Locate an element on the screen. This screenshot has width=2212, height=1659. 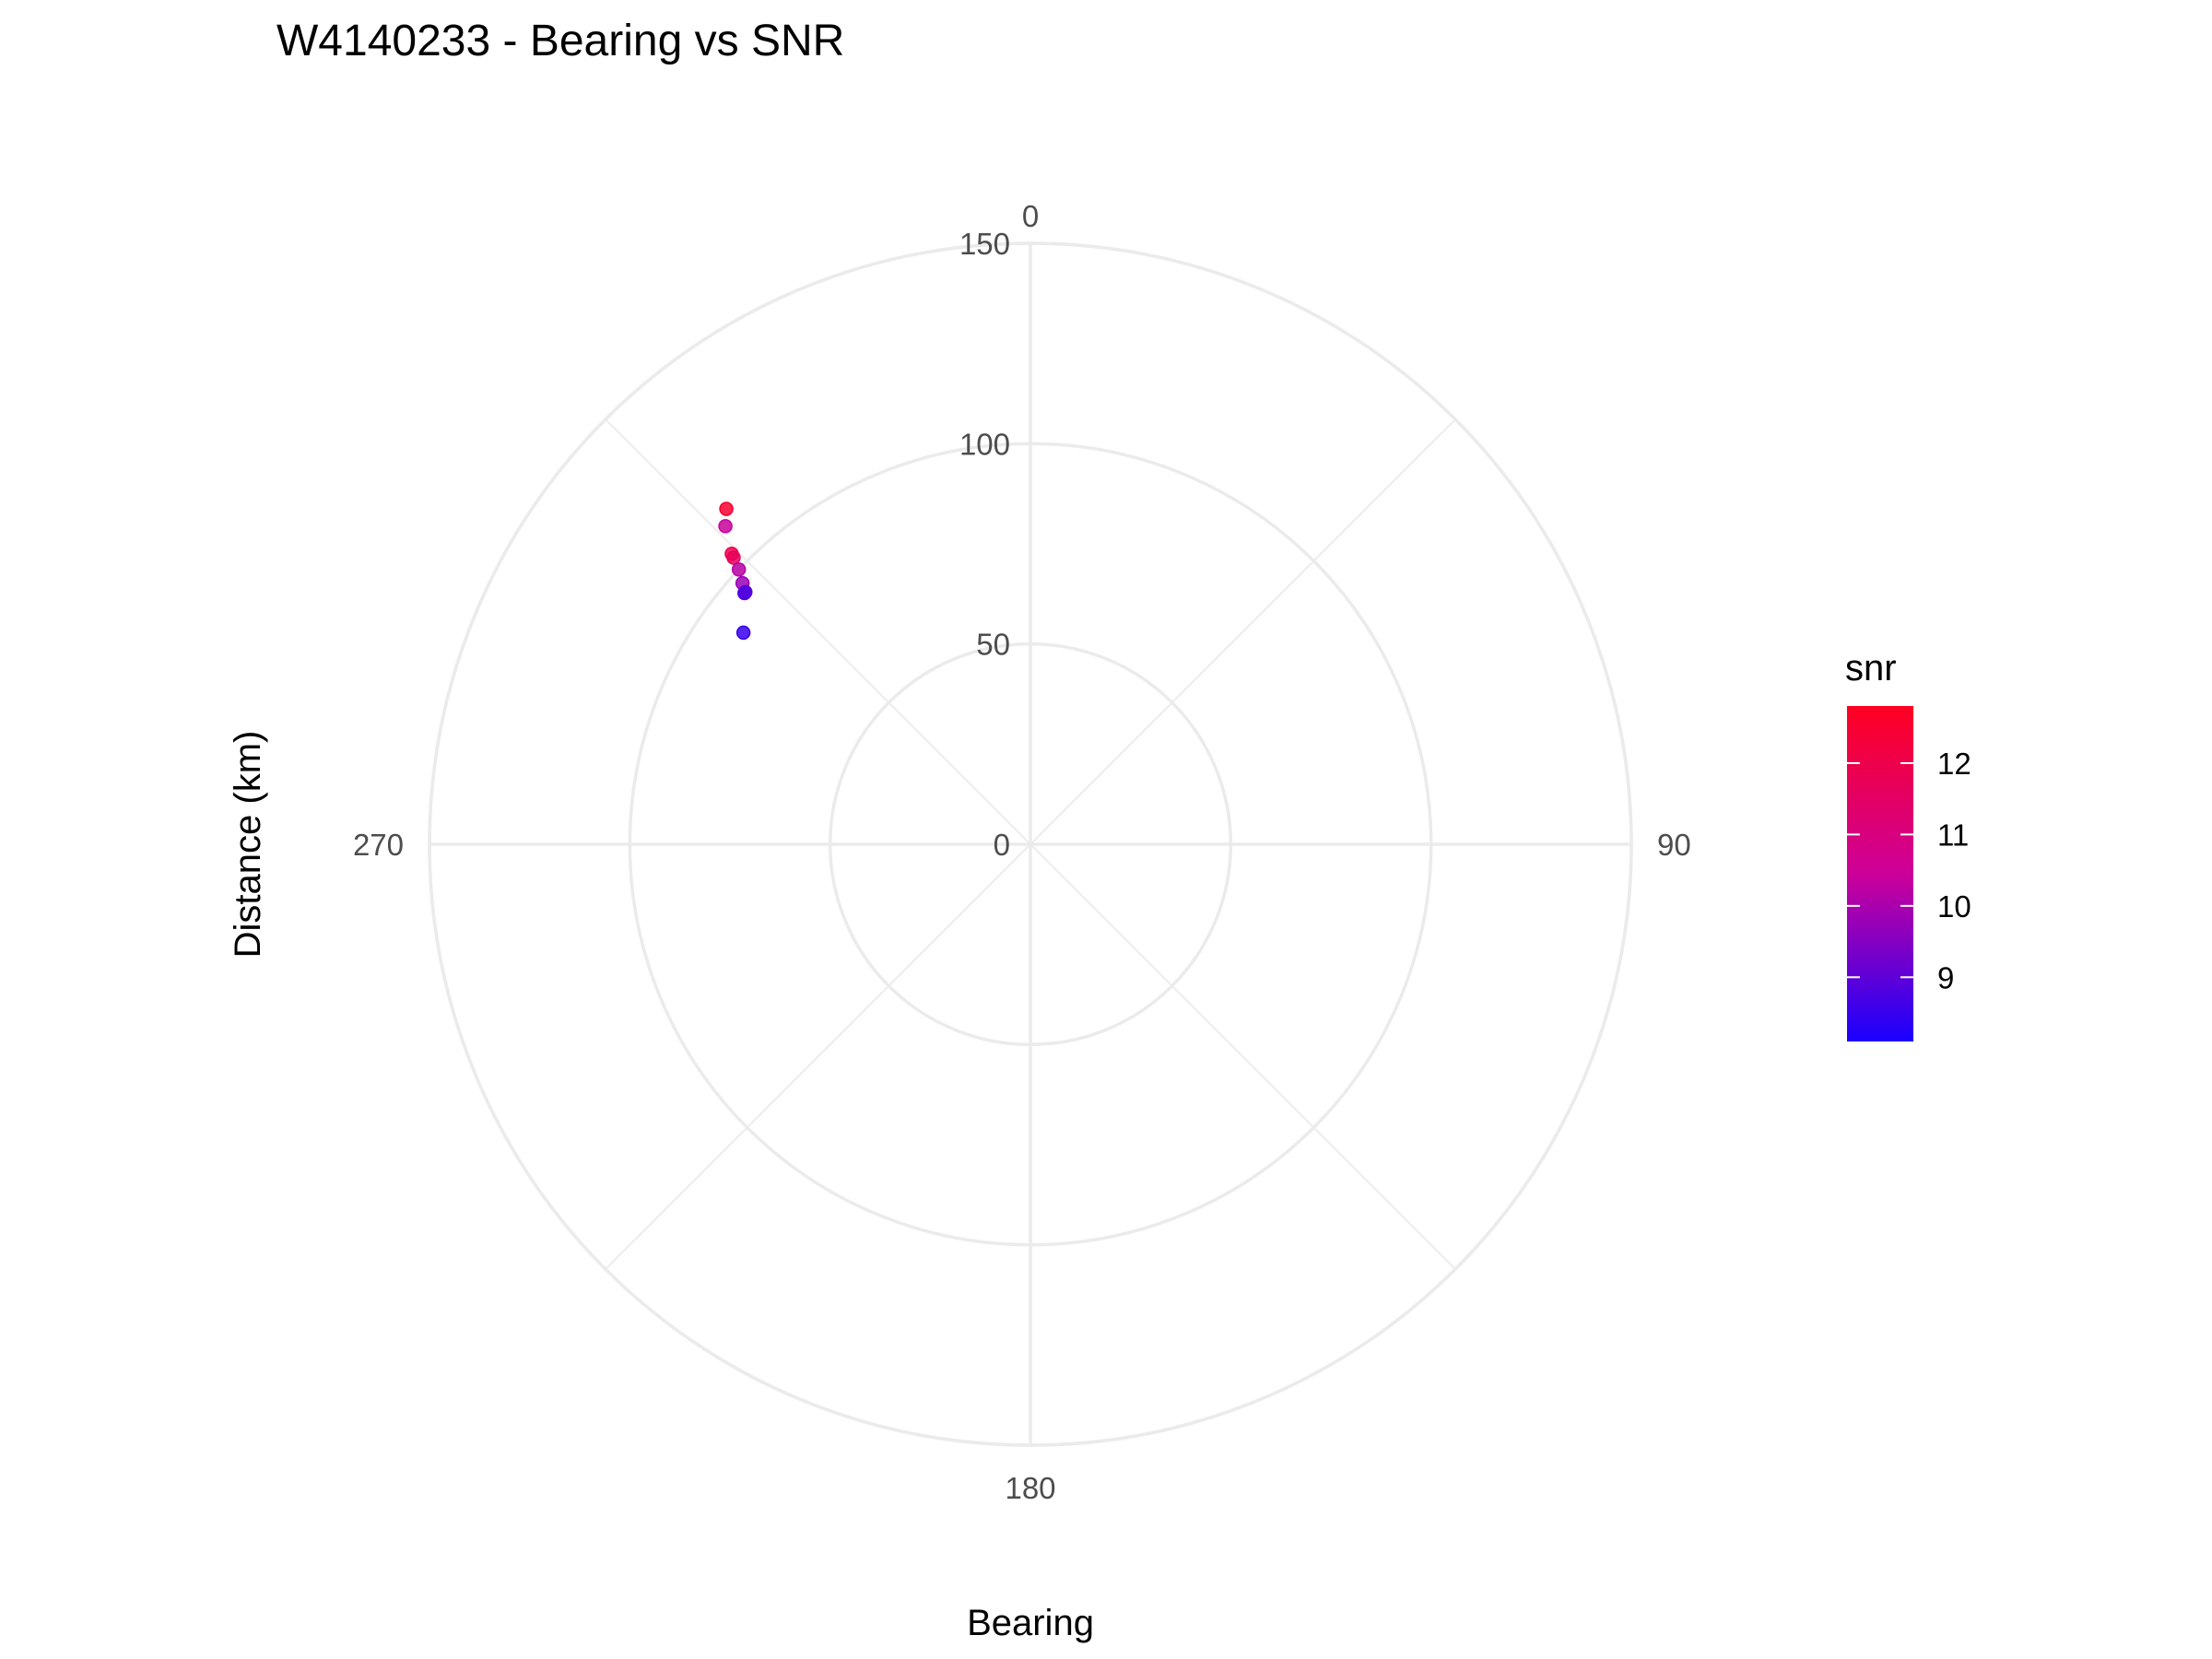
distance-tick-label: 100 is located at coordinates (984, 444).